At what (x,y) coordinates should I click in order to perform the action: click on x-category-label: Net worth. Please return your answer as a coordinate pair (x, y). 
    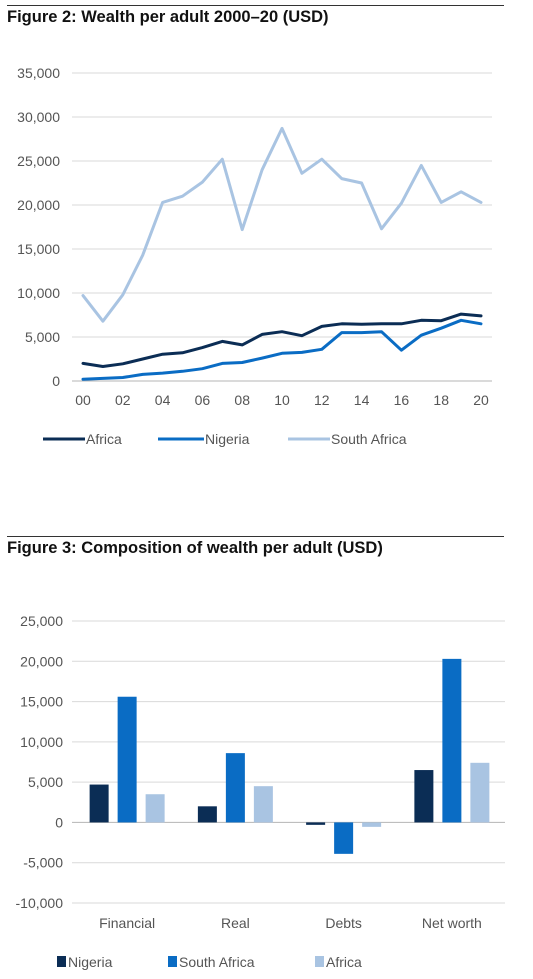
    Looking at the image, I should click on (452, 923).